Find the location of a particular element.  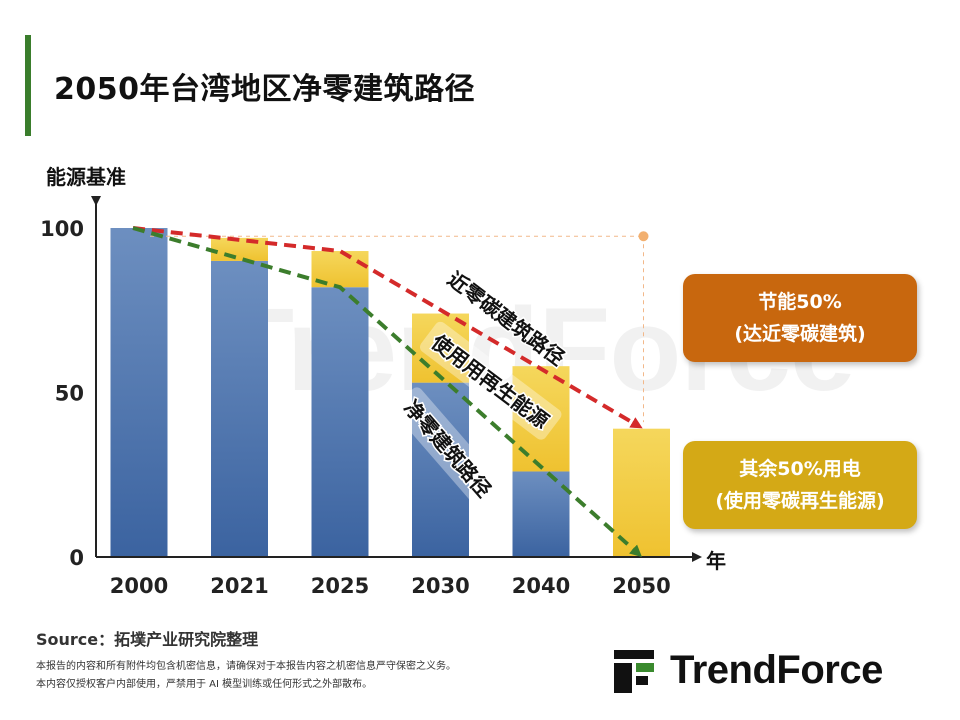

x-tick-label: 2040 is located at coordinates (541, 586).